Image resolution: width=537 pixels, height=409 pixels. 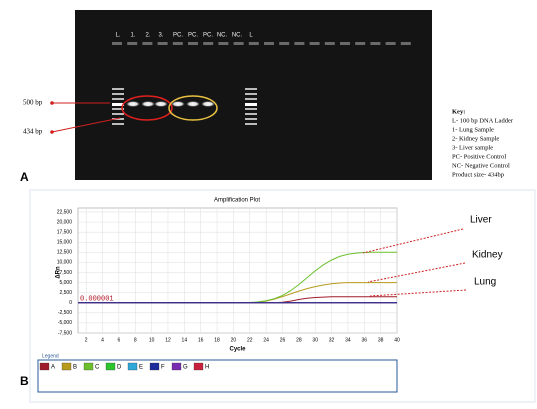 I want to click on yellow-circle, so click(x=193, y=108).